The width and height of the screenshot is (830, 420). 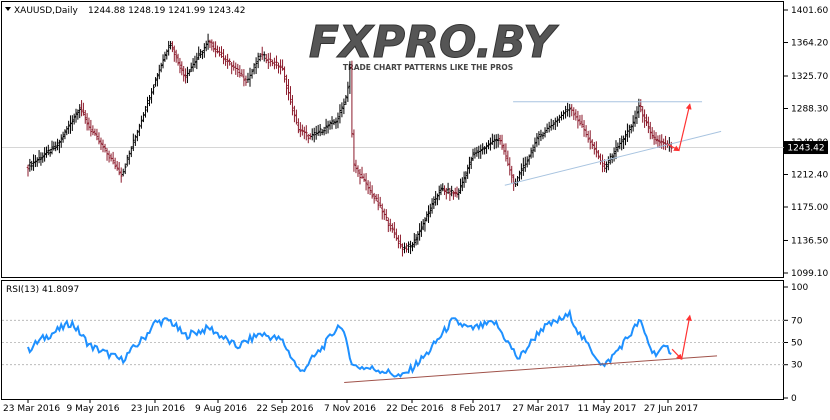 What do you see at coordinates (809, 110) in the screenshot?
I see `price-y-tick-label: 1288.30` at bounding box center [809, 110].